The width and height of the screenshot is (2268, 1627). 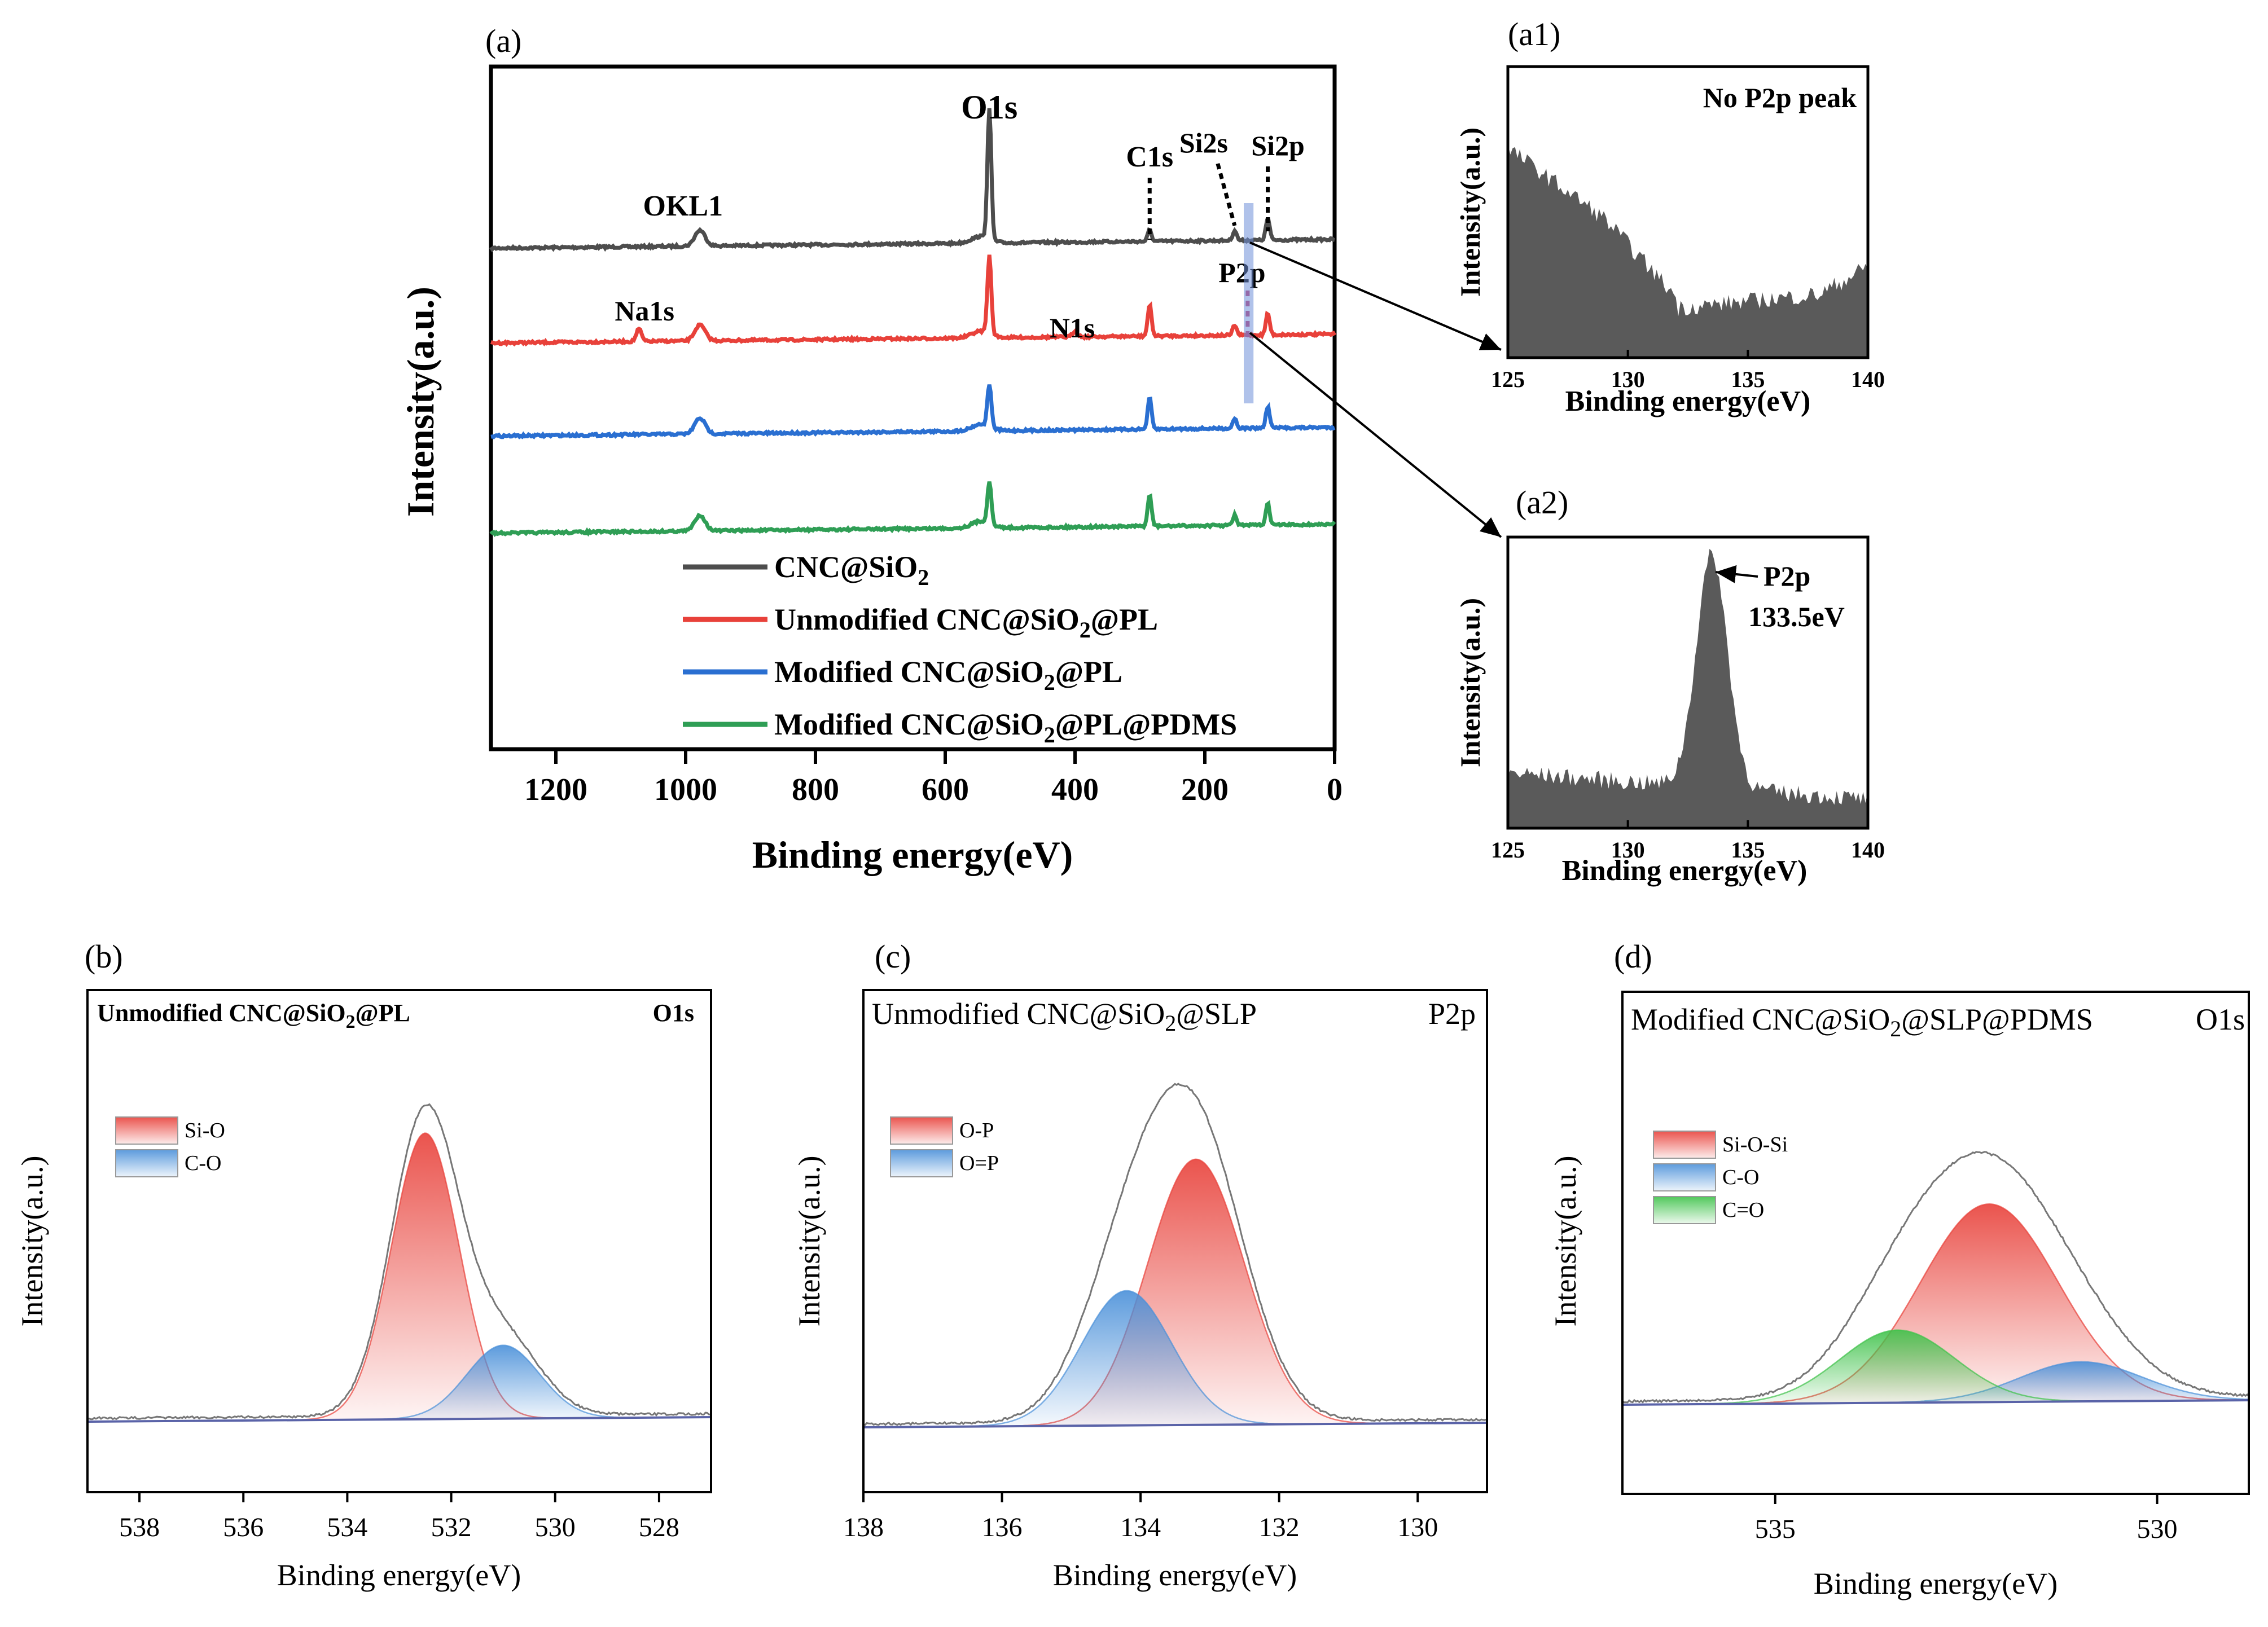 I want to click on a2-plot-area, so click(x=1688, y=688).